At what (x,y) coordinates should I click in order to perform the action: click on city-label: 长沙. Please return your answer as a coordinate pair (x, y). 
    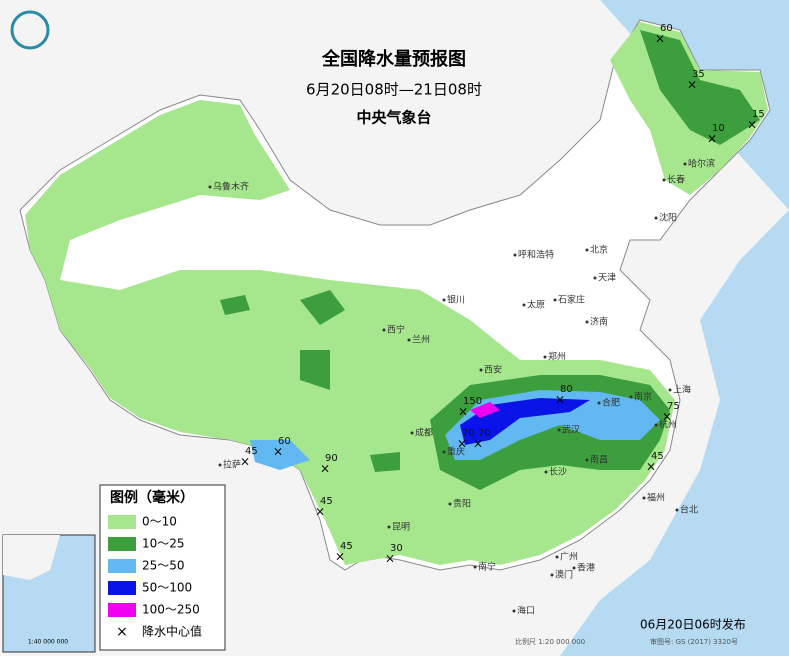
    Looking at the image, I should click on (558, 472).